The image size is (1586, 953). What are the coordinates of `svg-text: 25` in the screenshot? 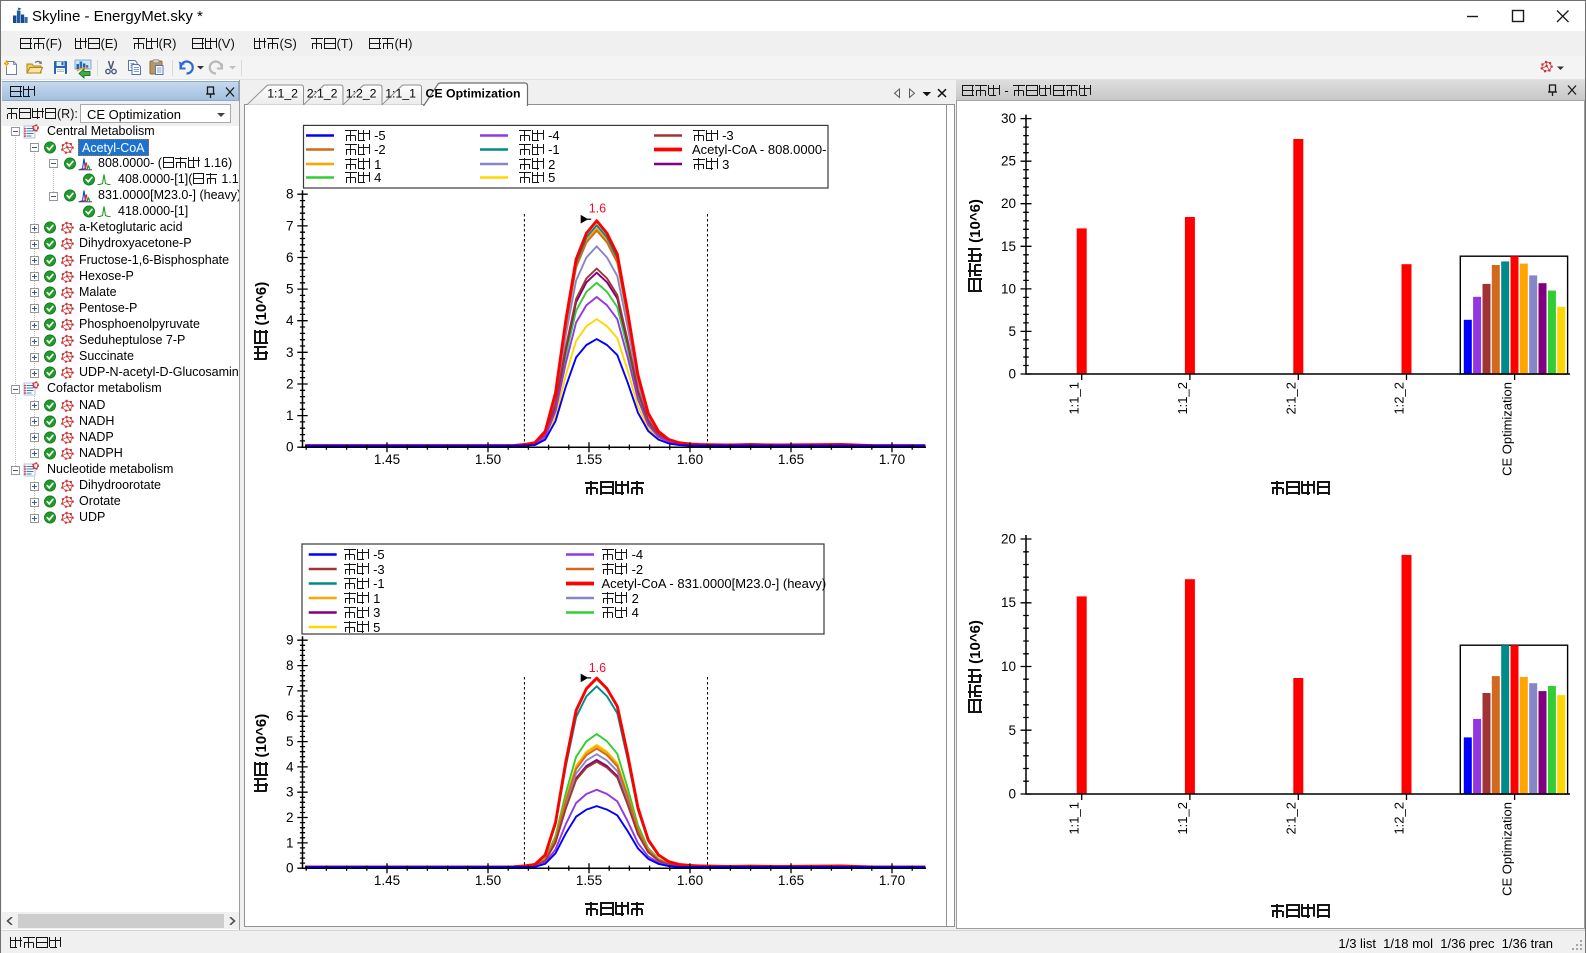 It's located at (1008, 161).